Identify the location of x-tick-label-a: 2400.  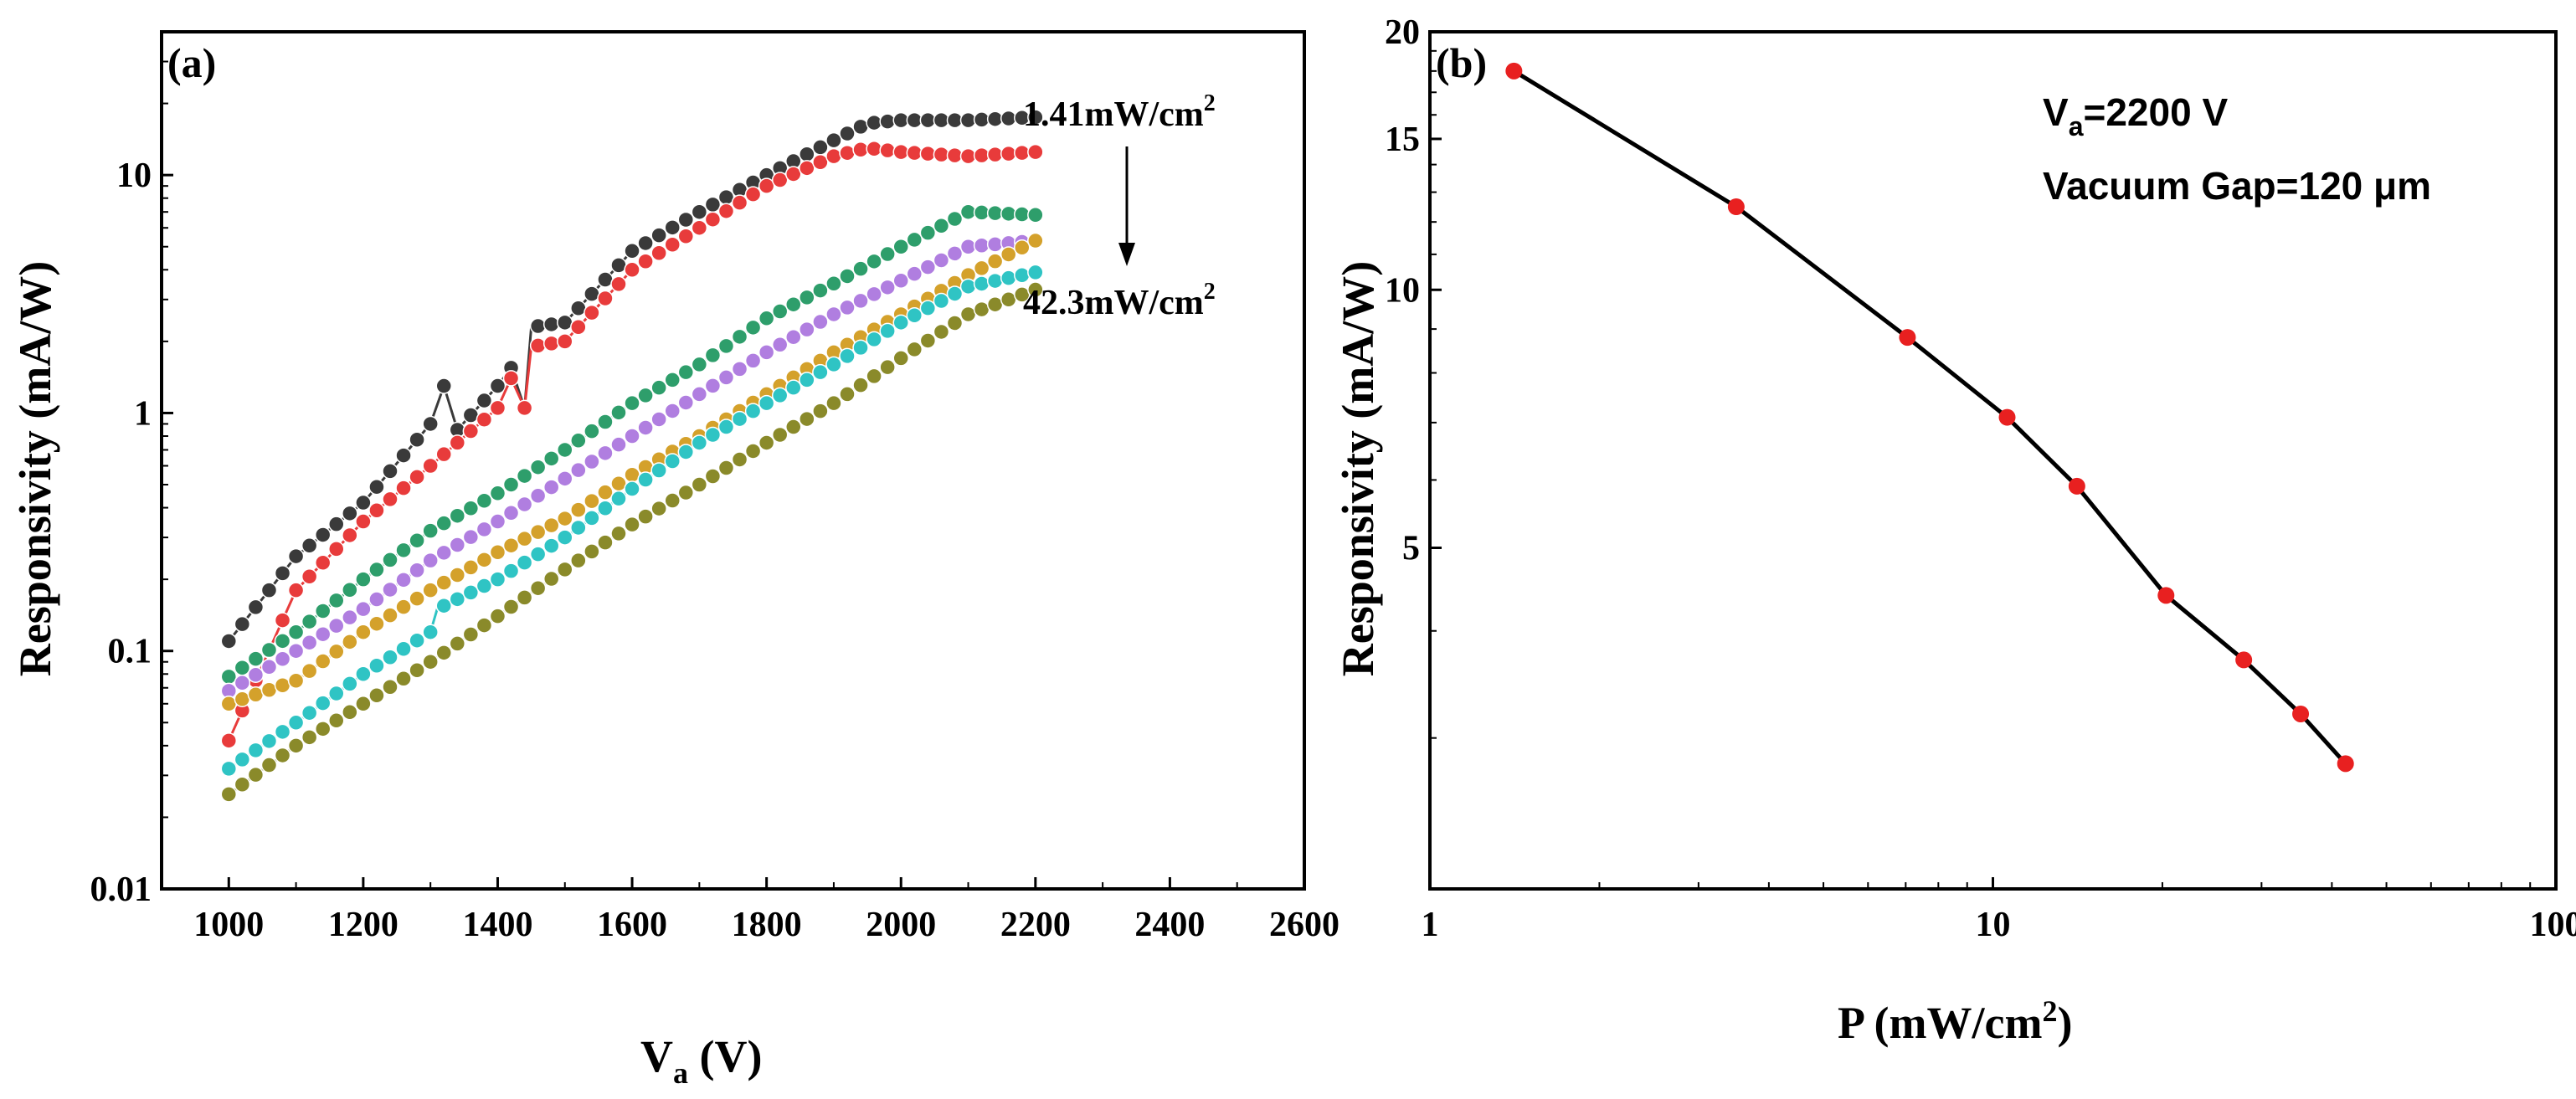
(1170, 925).